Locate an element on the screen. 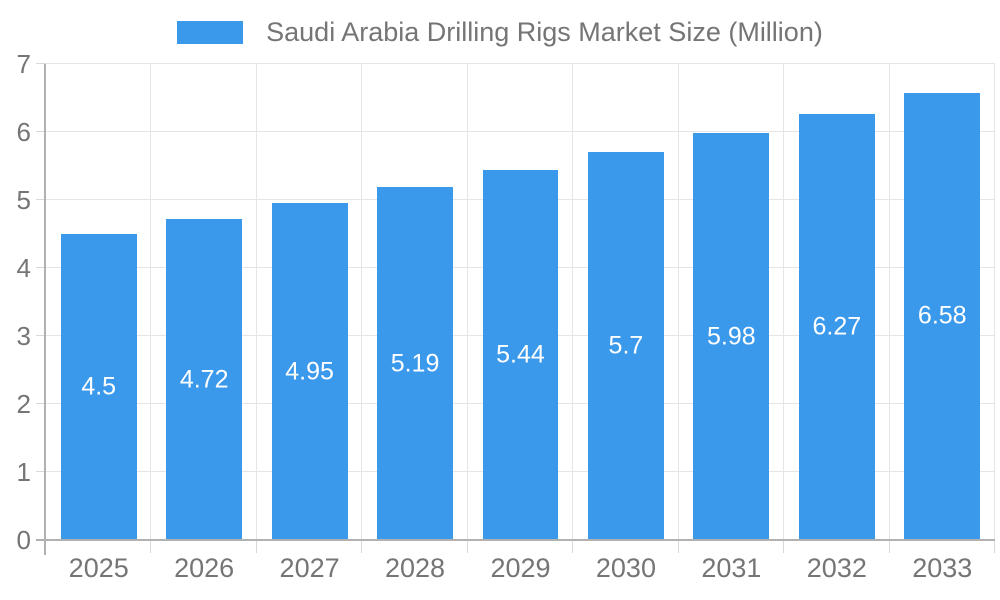 Image resolution: width=1000 pixels, height=600 pixels. bar-value-label: 6.27 is located at coordinates (837, 326).